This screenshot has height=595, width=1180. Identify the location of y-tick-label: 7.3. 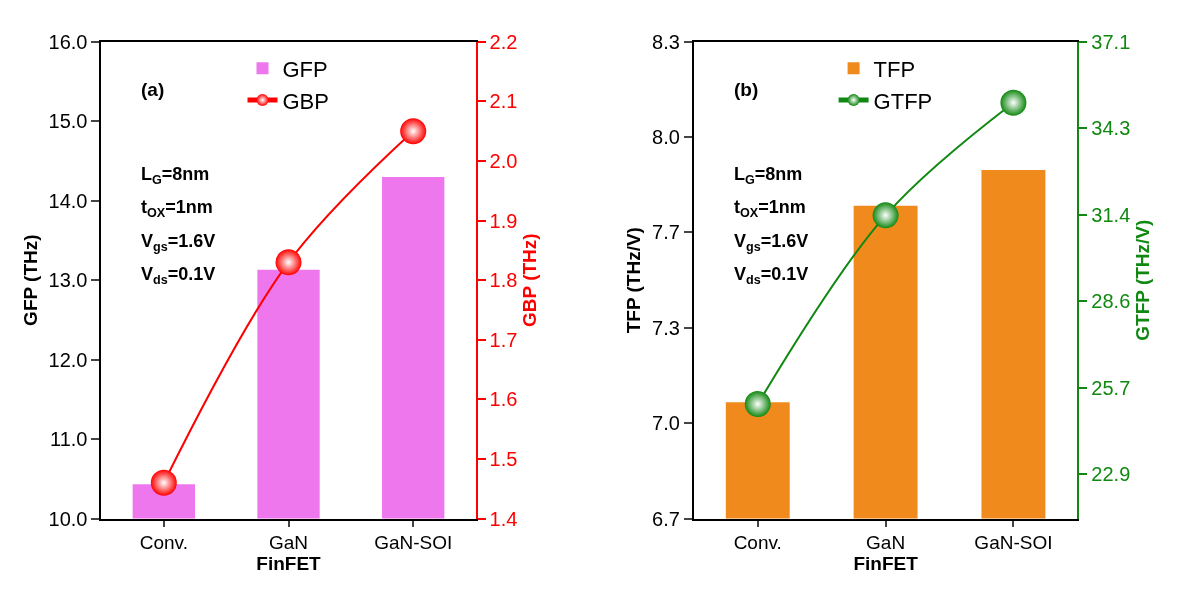
(666, 327).